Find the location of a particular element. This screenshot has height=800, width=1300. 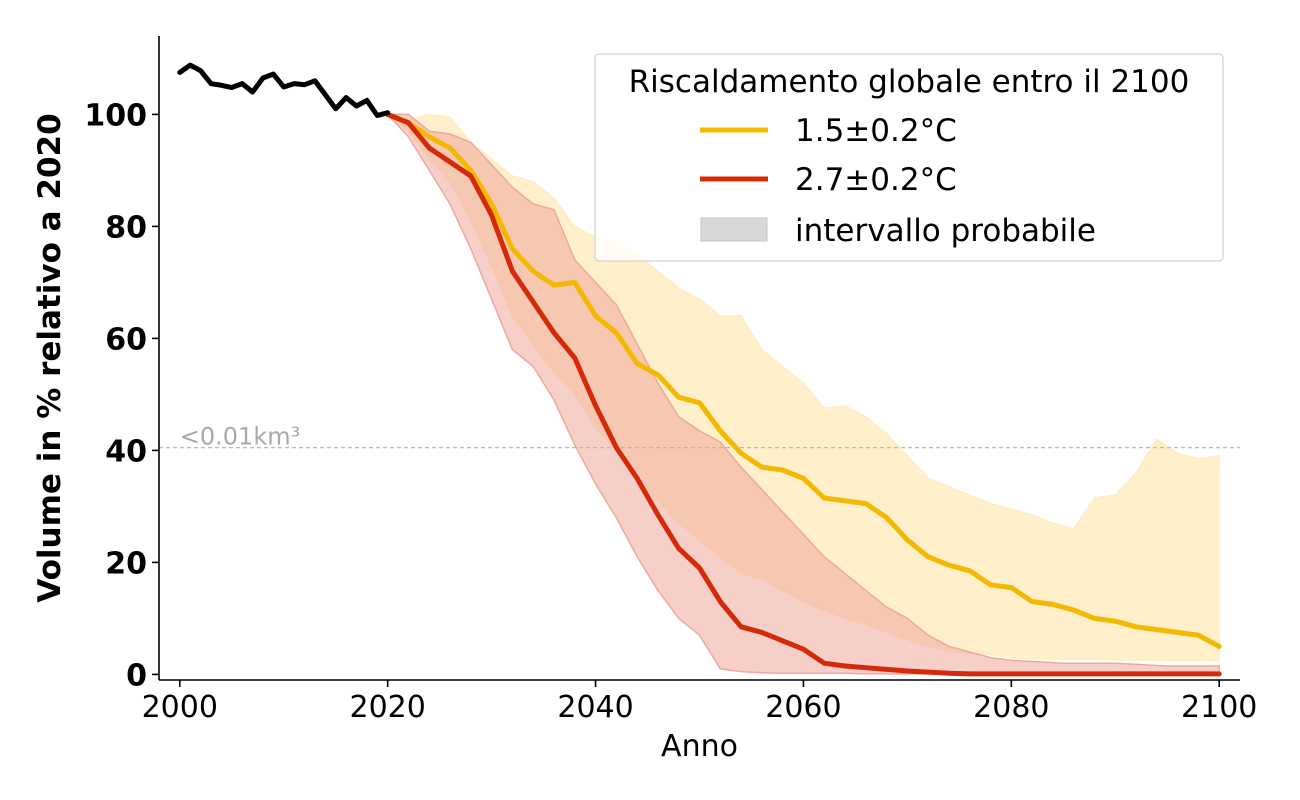

y-tick-label: 0 is located at coordinates (136, 675).